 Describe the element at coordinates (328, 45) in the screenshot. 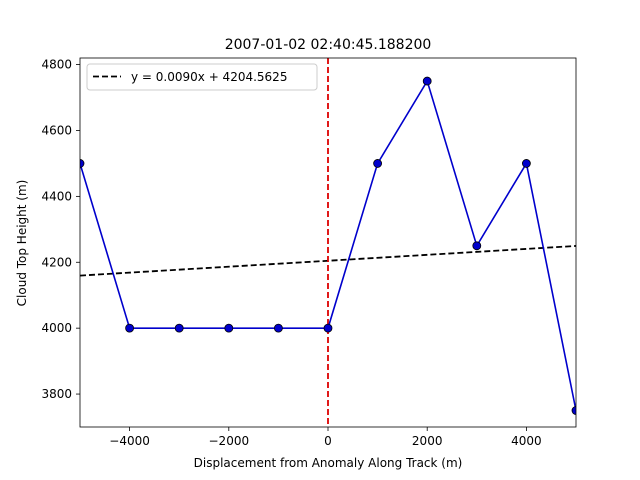

I see `chart-title: 2007-01-02 02:40:45.188200` at that location.